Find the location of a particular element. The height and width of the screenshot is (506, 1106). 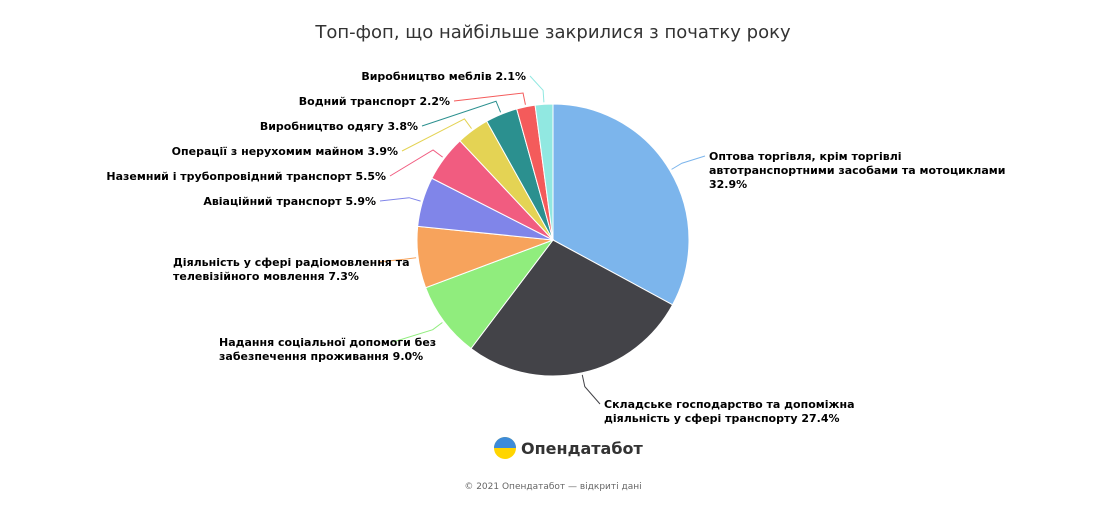

slice-label-line: Оптова торгівля, крім торгівлі is located at coordinates (805, 156).